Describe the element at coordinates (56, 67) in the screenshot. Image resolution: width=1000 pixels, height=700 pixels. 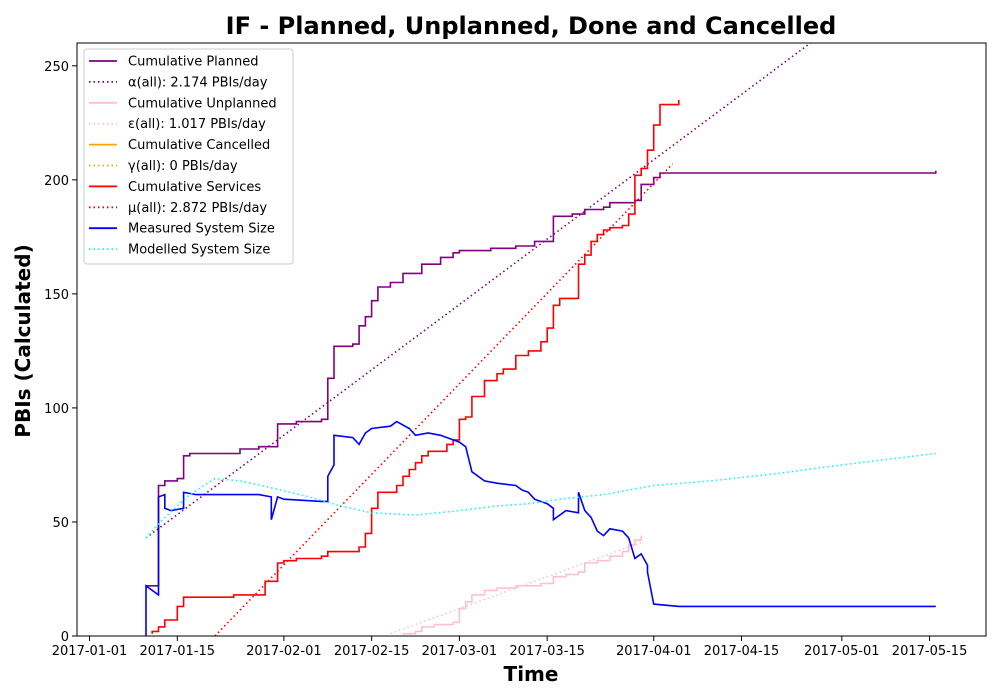
I see `y-tick-label: 250` at that location.